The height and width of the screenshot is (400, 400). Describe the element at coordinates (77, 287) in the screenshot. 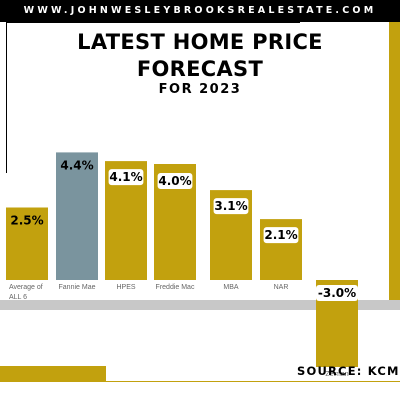

I see `category-label: Fannie Mae` at that location.